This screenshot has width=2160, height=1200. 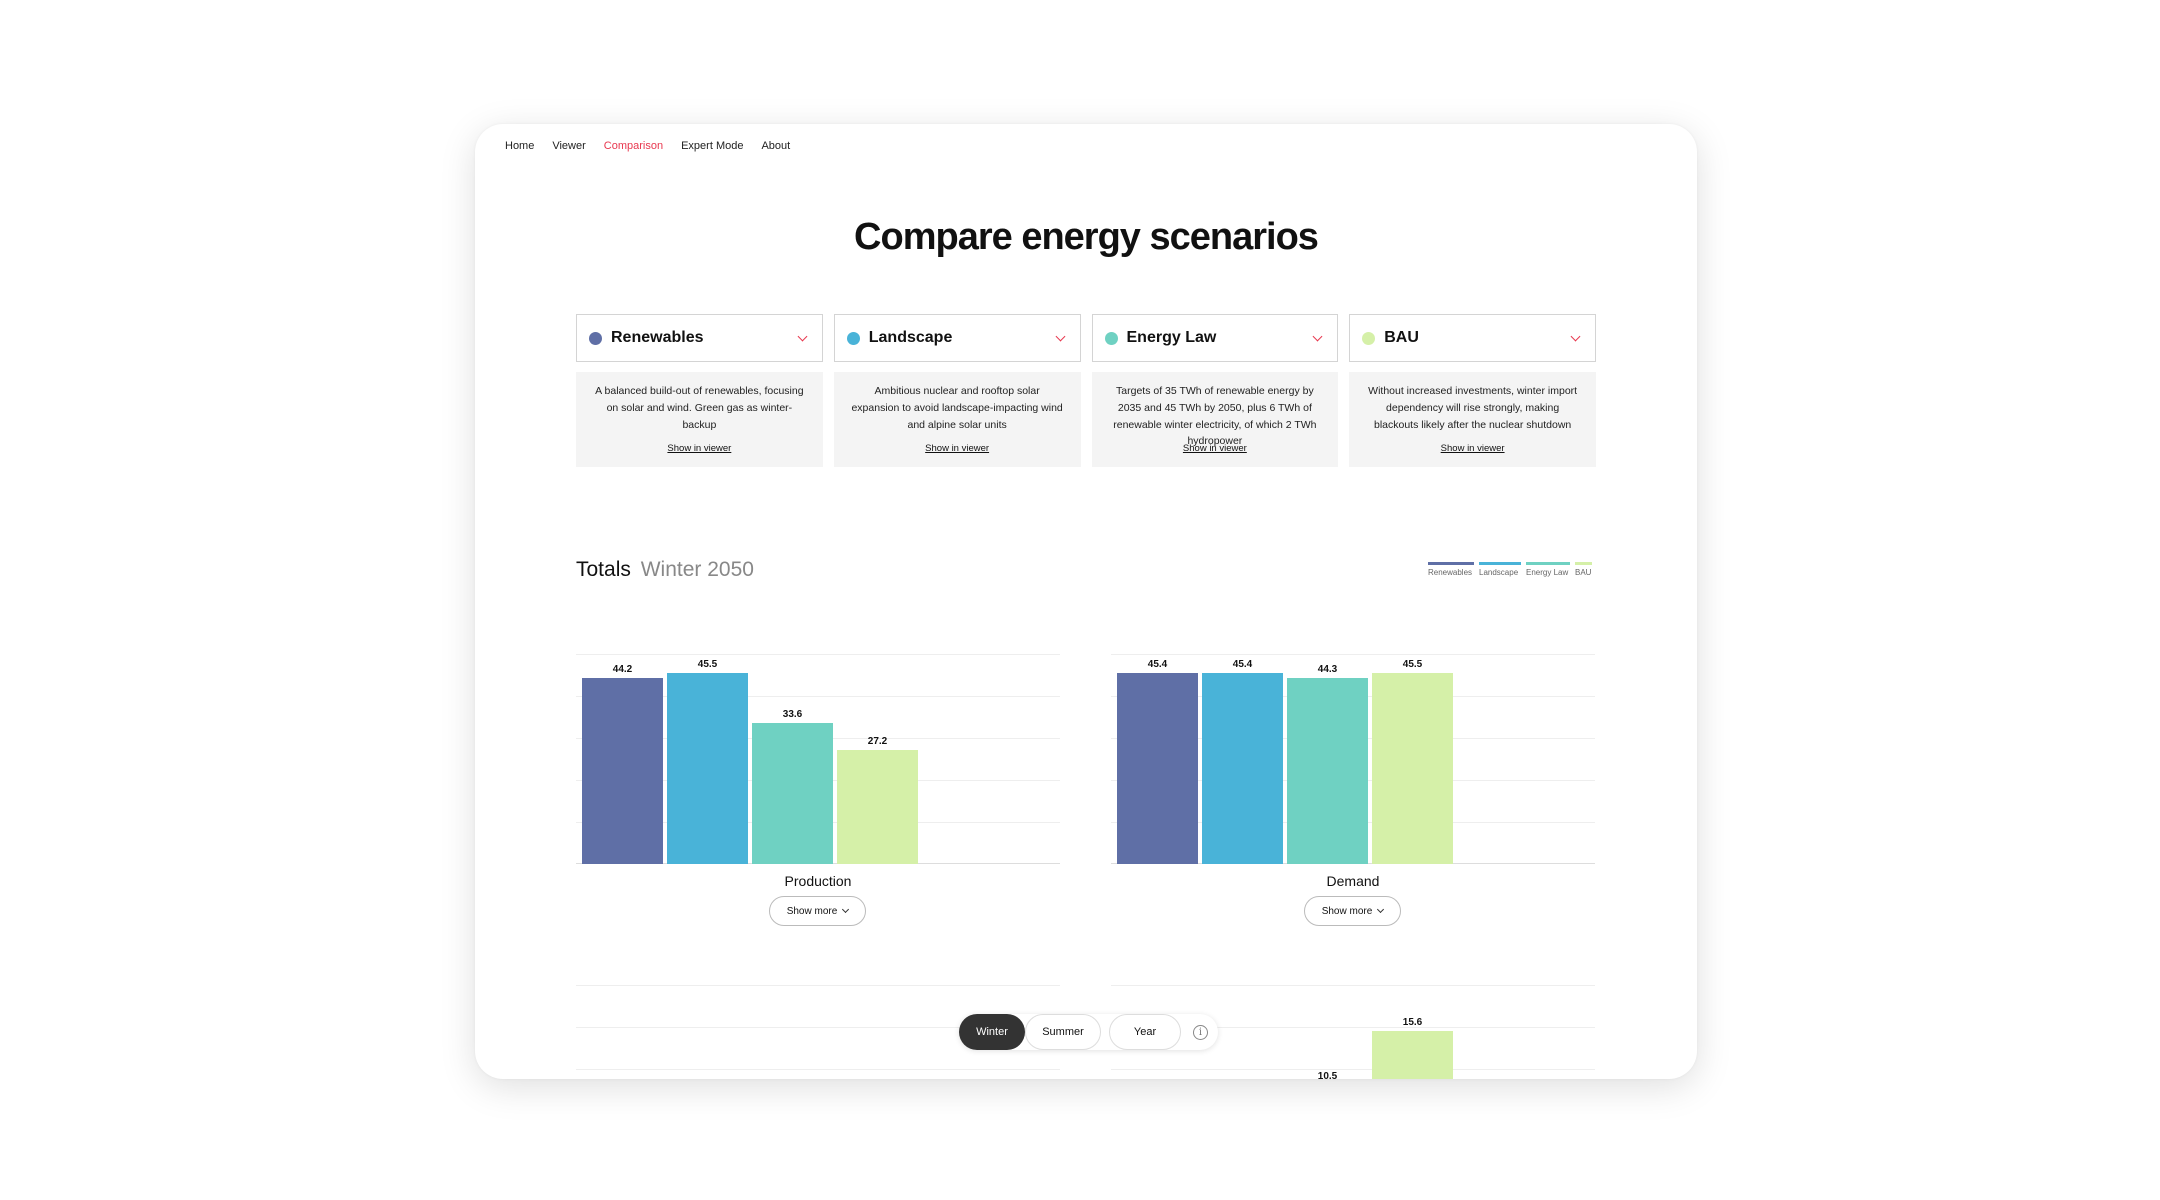 What do you see at coordinates (877, 741) in the screenshot?
I see `bar-value-label: 27.2` at bounding box center [877, 741].